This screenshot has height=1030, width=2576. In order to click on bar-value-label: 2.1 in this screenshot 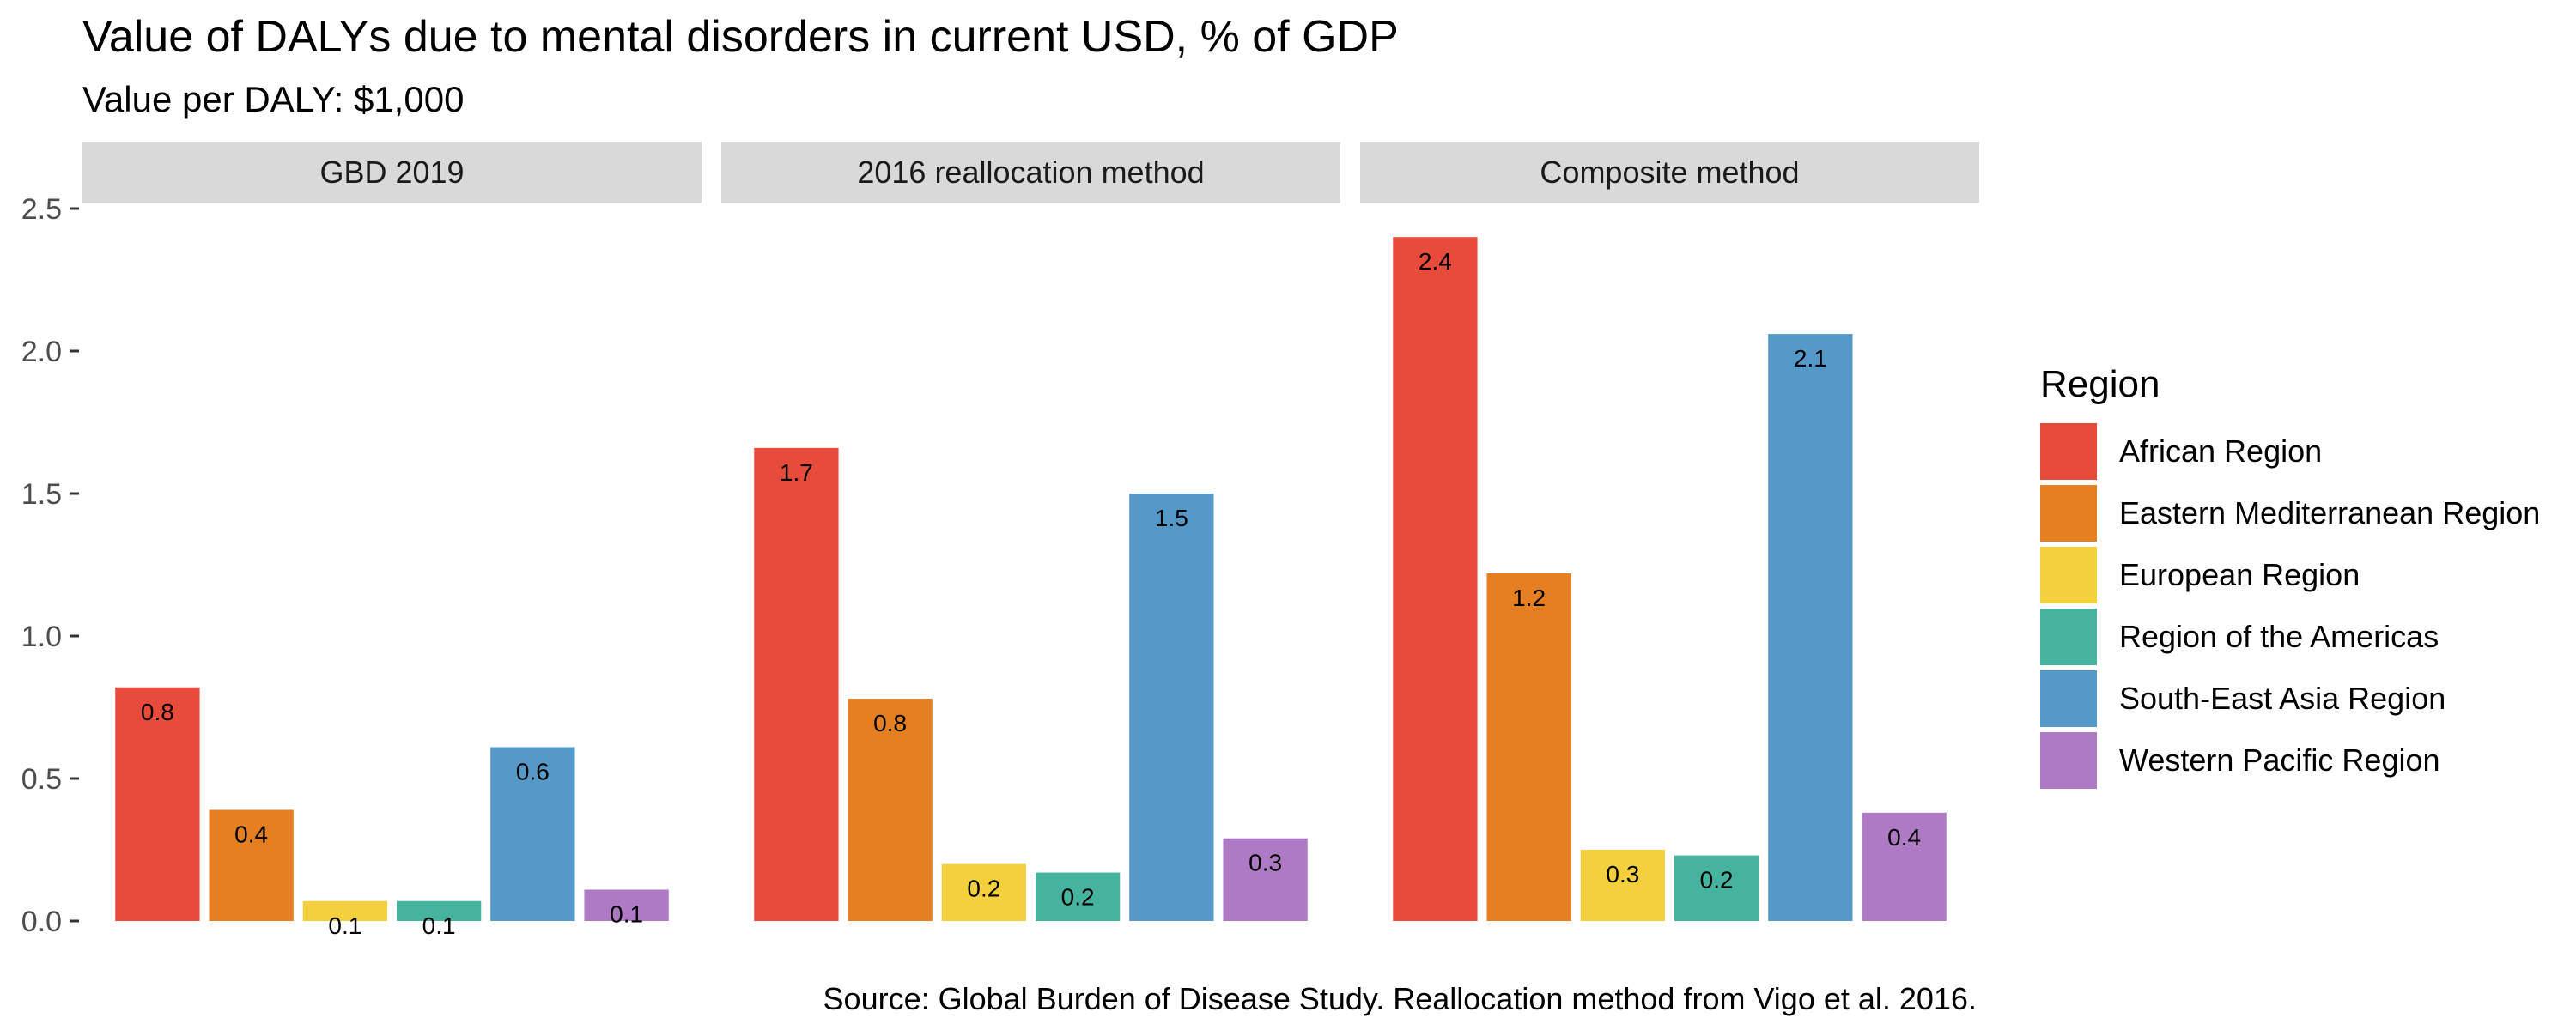, I will do `click(1811, 358)`.